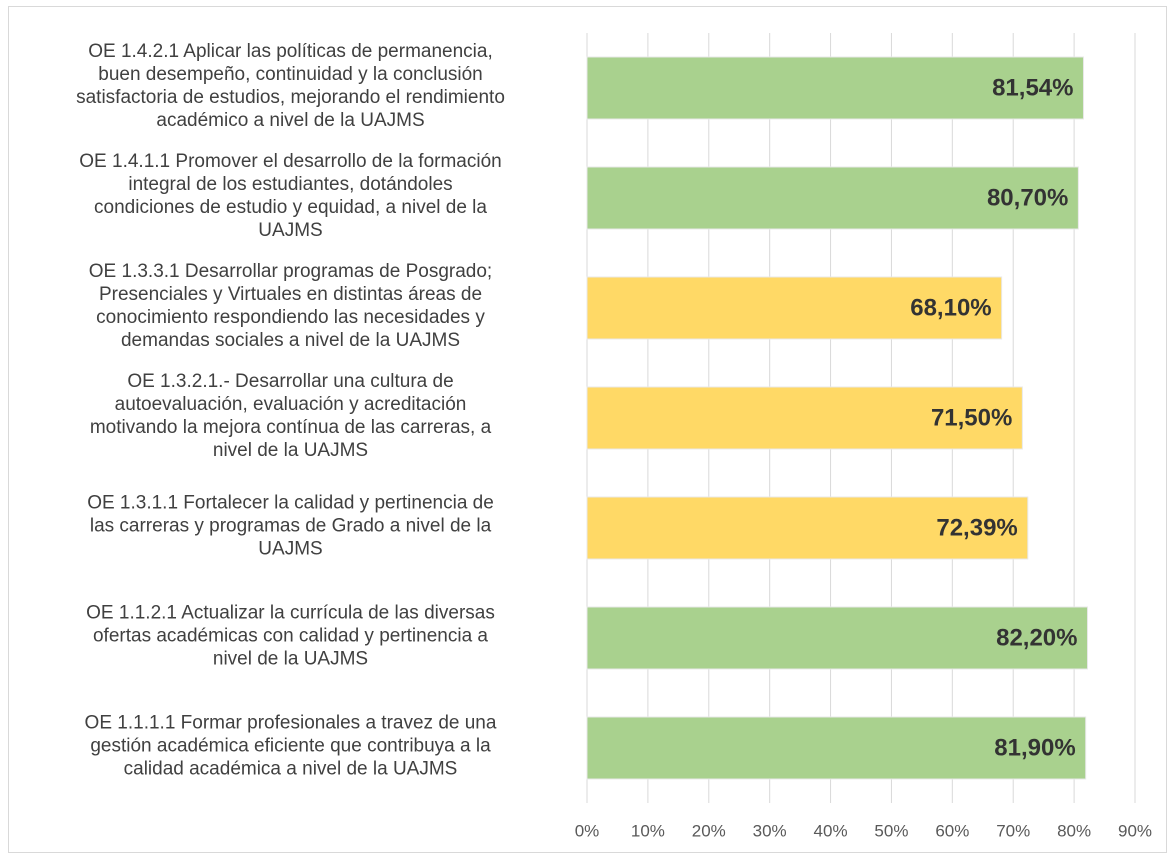  What do you see at coordinates (648, 830) in the screenshot?
I see `x-tick-label: 10%` at bounding box center [648, 830].